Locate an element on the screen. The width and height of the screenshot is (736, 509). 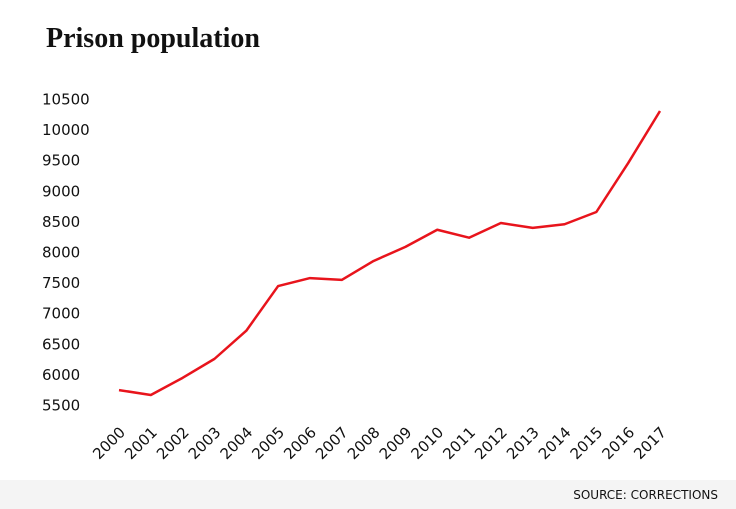
source-note: SOURCE: CORRECTIONS is located at coordinates (645, 495).